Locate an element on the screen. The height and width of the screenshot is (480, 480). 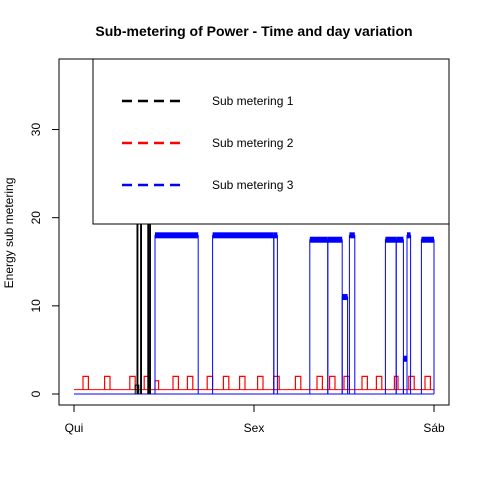
x-tick-label: Sex is located at coordinates (254, 428).